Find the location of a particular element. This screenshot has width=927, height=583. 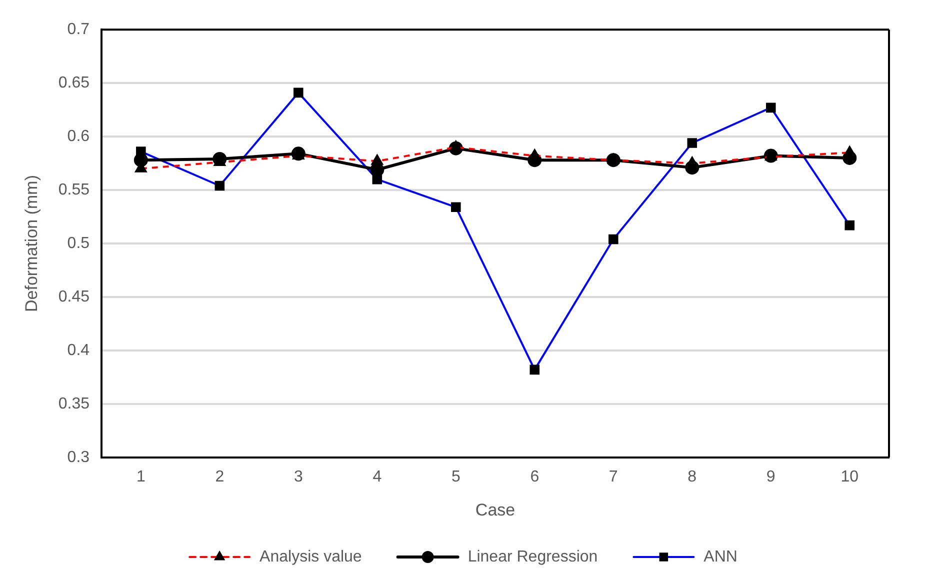

y-tick-label: 0.6 is located at coordinates (78, 136).